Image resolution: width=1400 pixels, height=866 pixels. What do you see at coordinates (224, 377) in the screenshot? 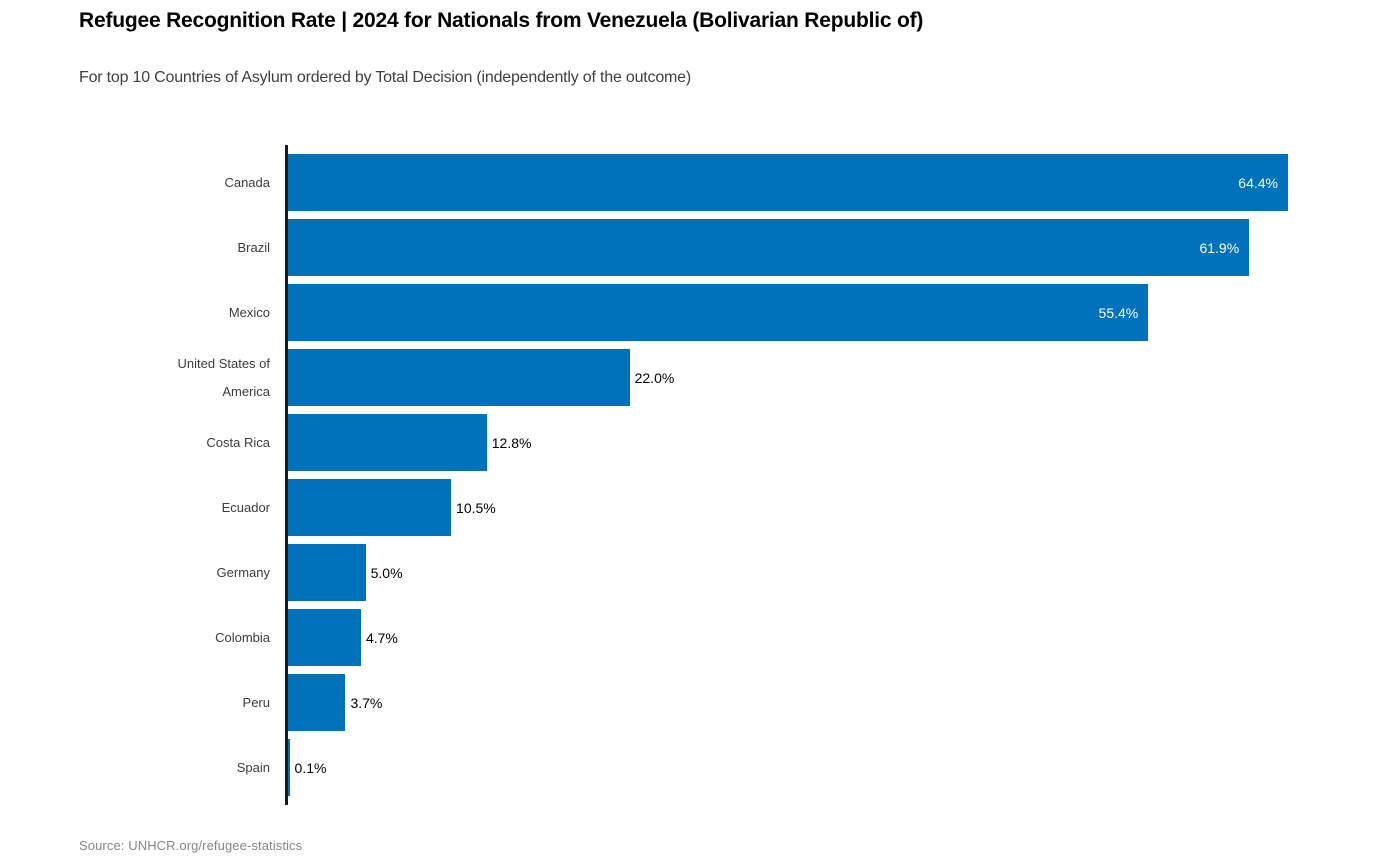
I see `category-label: United States of America` at bounding box center [224, 377].